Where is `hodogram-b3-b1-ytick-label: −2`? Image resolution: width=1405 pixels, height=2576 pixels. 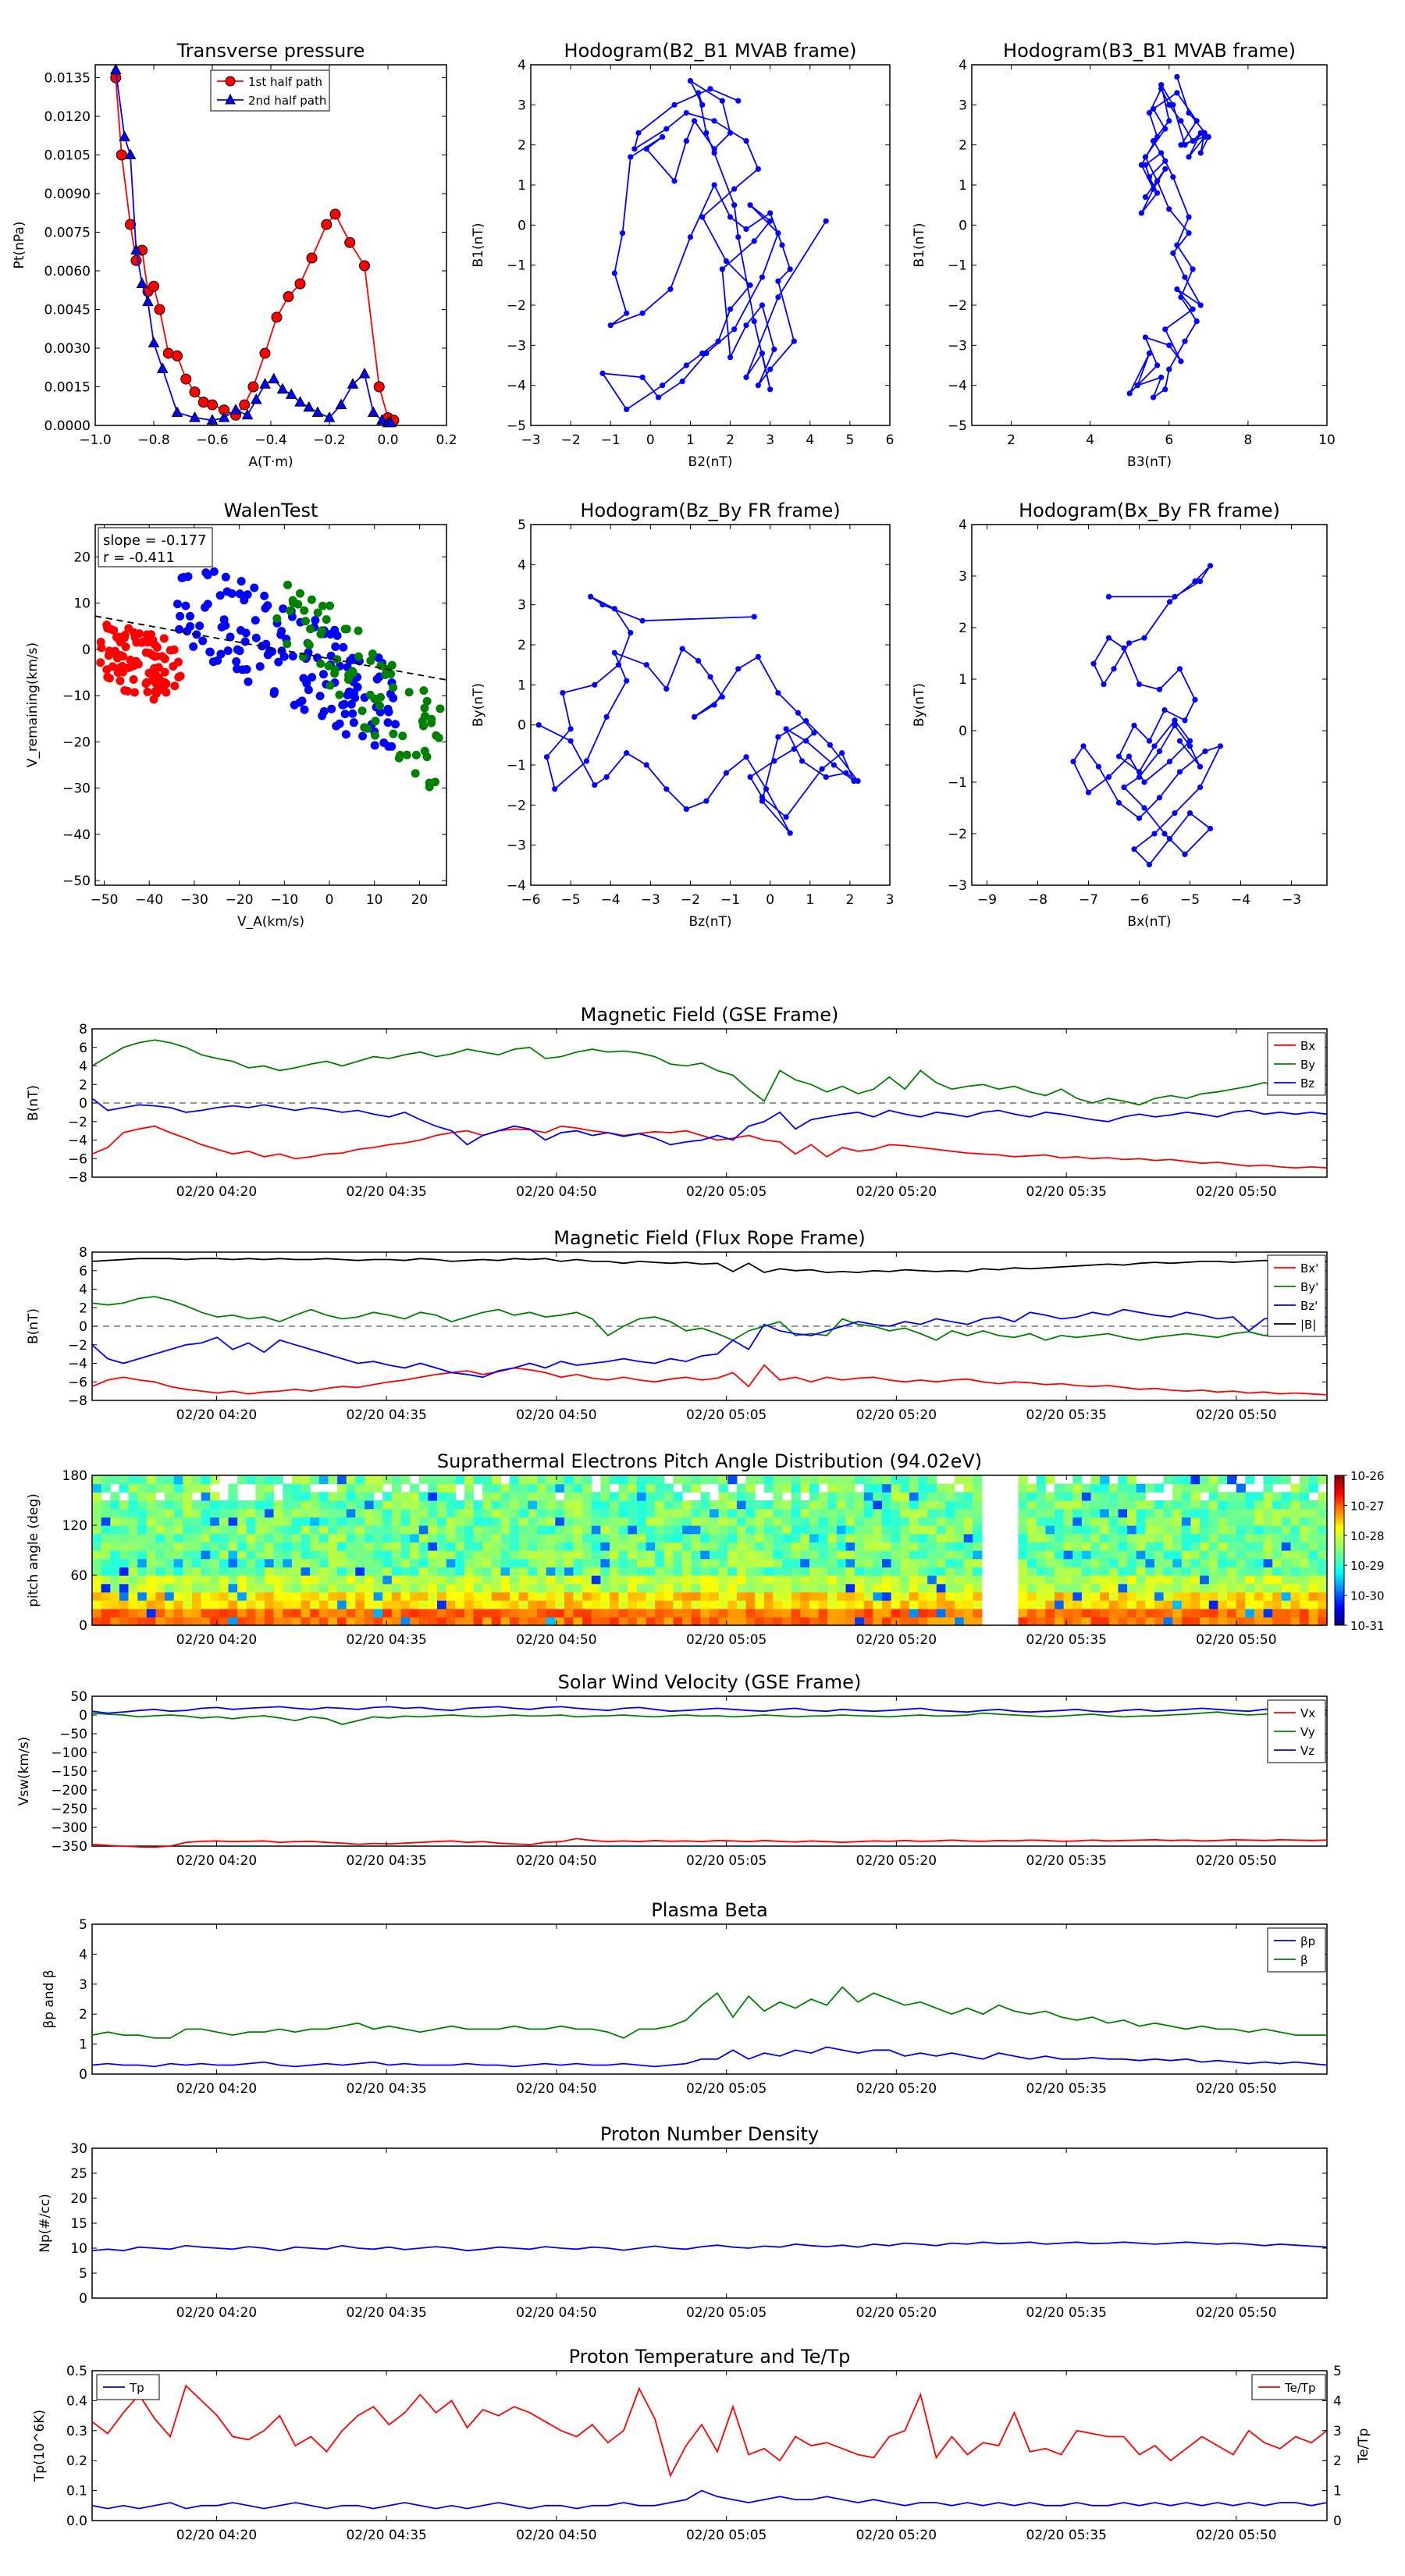
hodogram-b3-b1-ytick-label: −2 is located at coordinates (958, 306).